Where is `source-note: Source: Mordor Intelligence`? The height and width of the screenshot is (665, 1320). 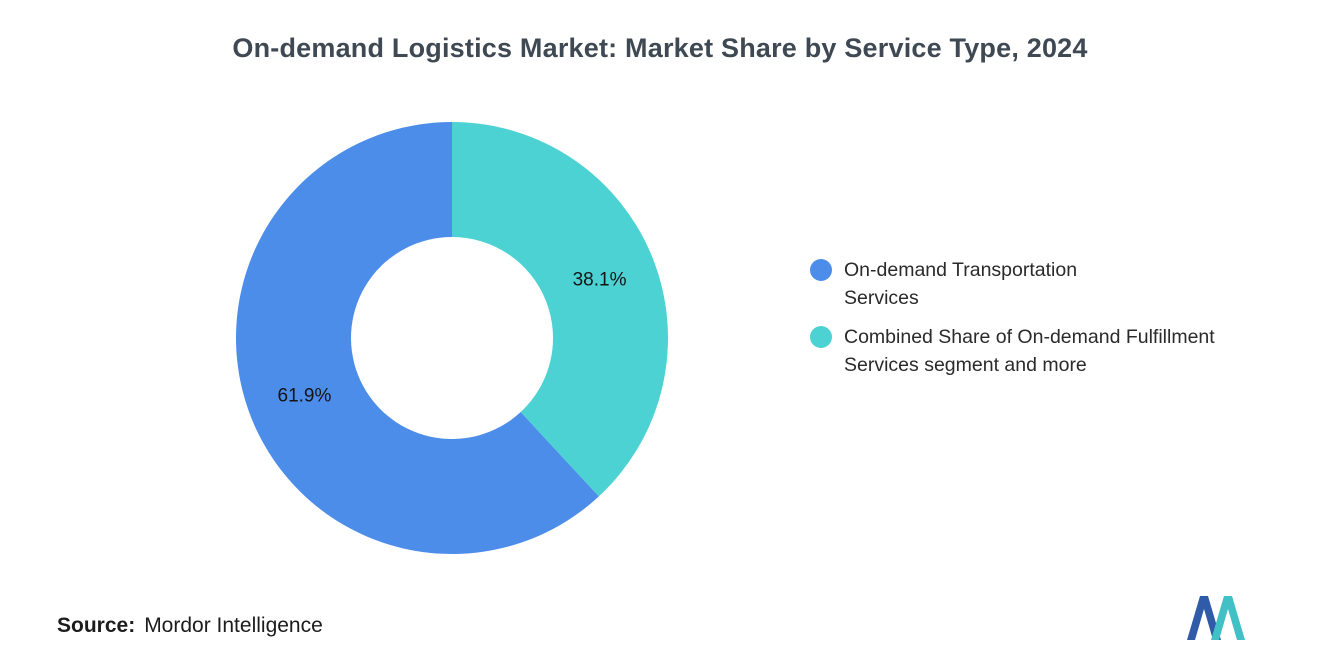 source-note: Source: Mordor Intelligence is located at coordinates (190, 626).